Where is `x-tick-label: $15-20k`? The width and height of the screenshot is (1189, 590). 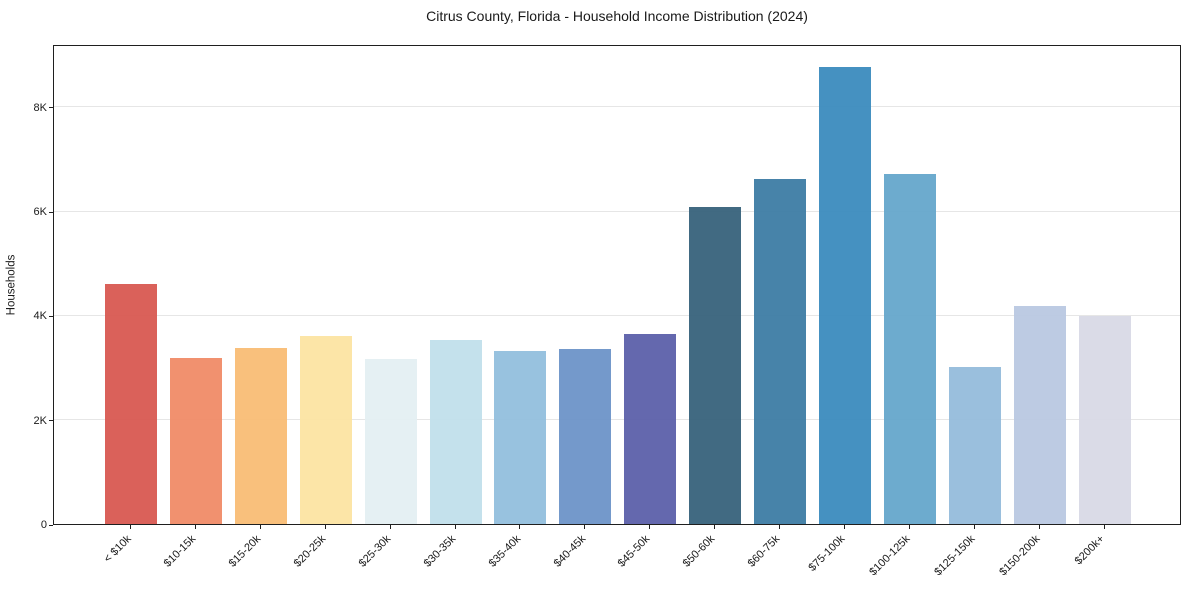 x-tick-label: $15-20k is located at coordinates (245, 551).